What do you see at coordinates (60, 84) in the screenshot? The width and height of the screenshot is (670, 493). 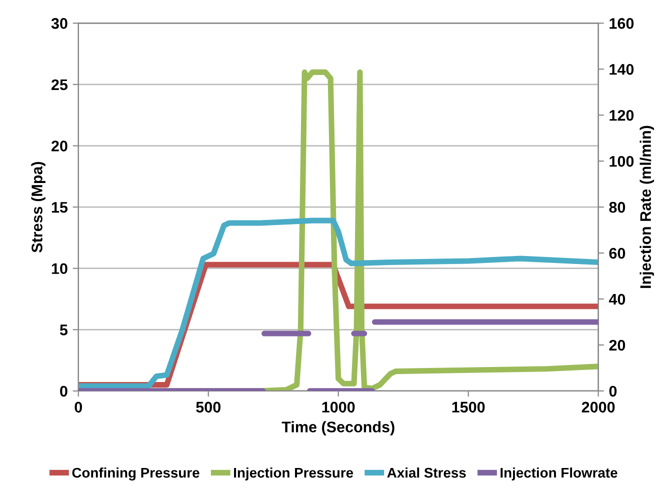 I see `y-tick-label: 25` at bounding box center [60, 84].